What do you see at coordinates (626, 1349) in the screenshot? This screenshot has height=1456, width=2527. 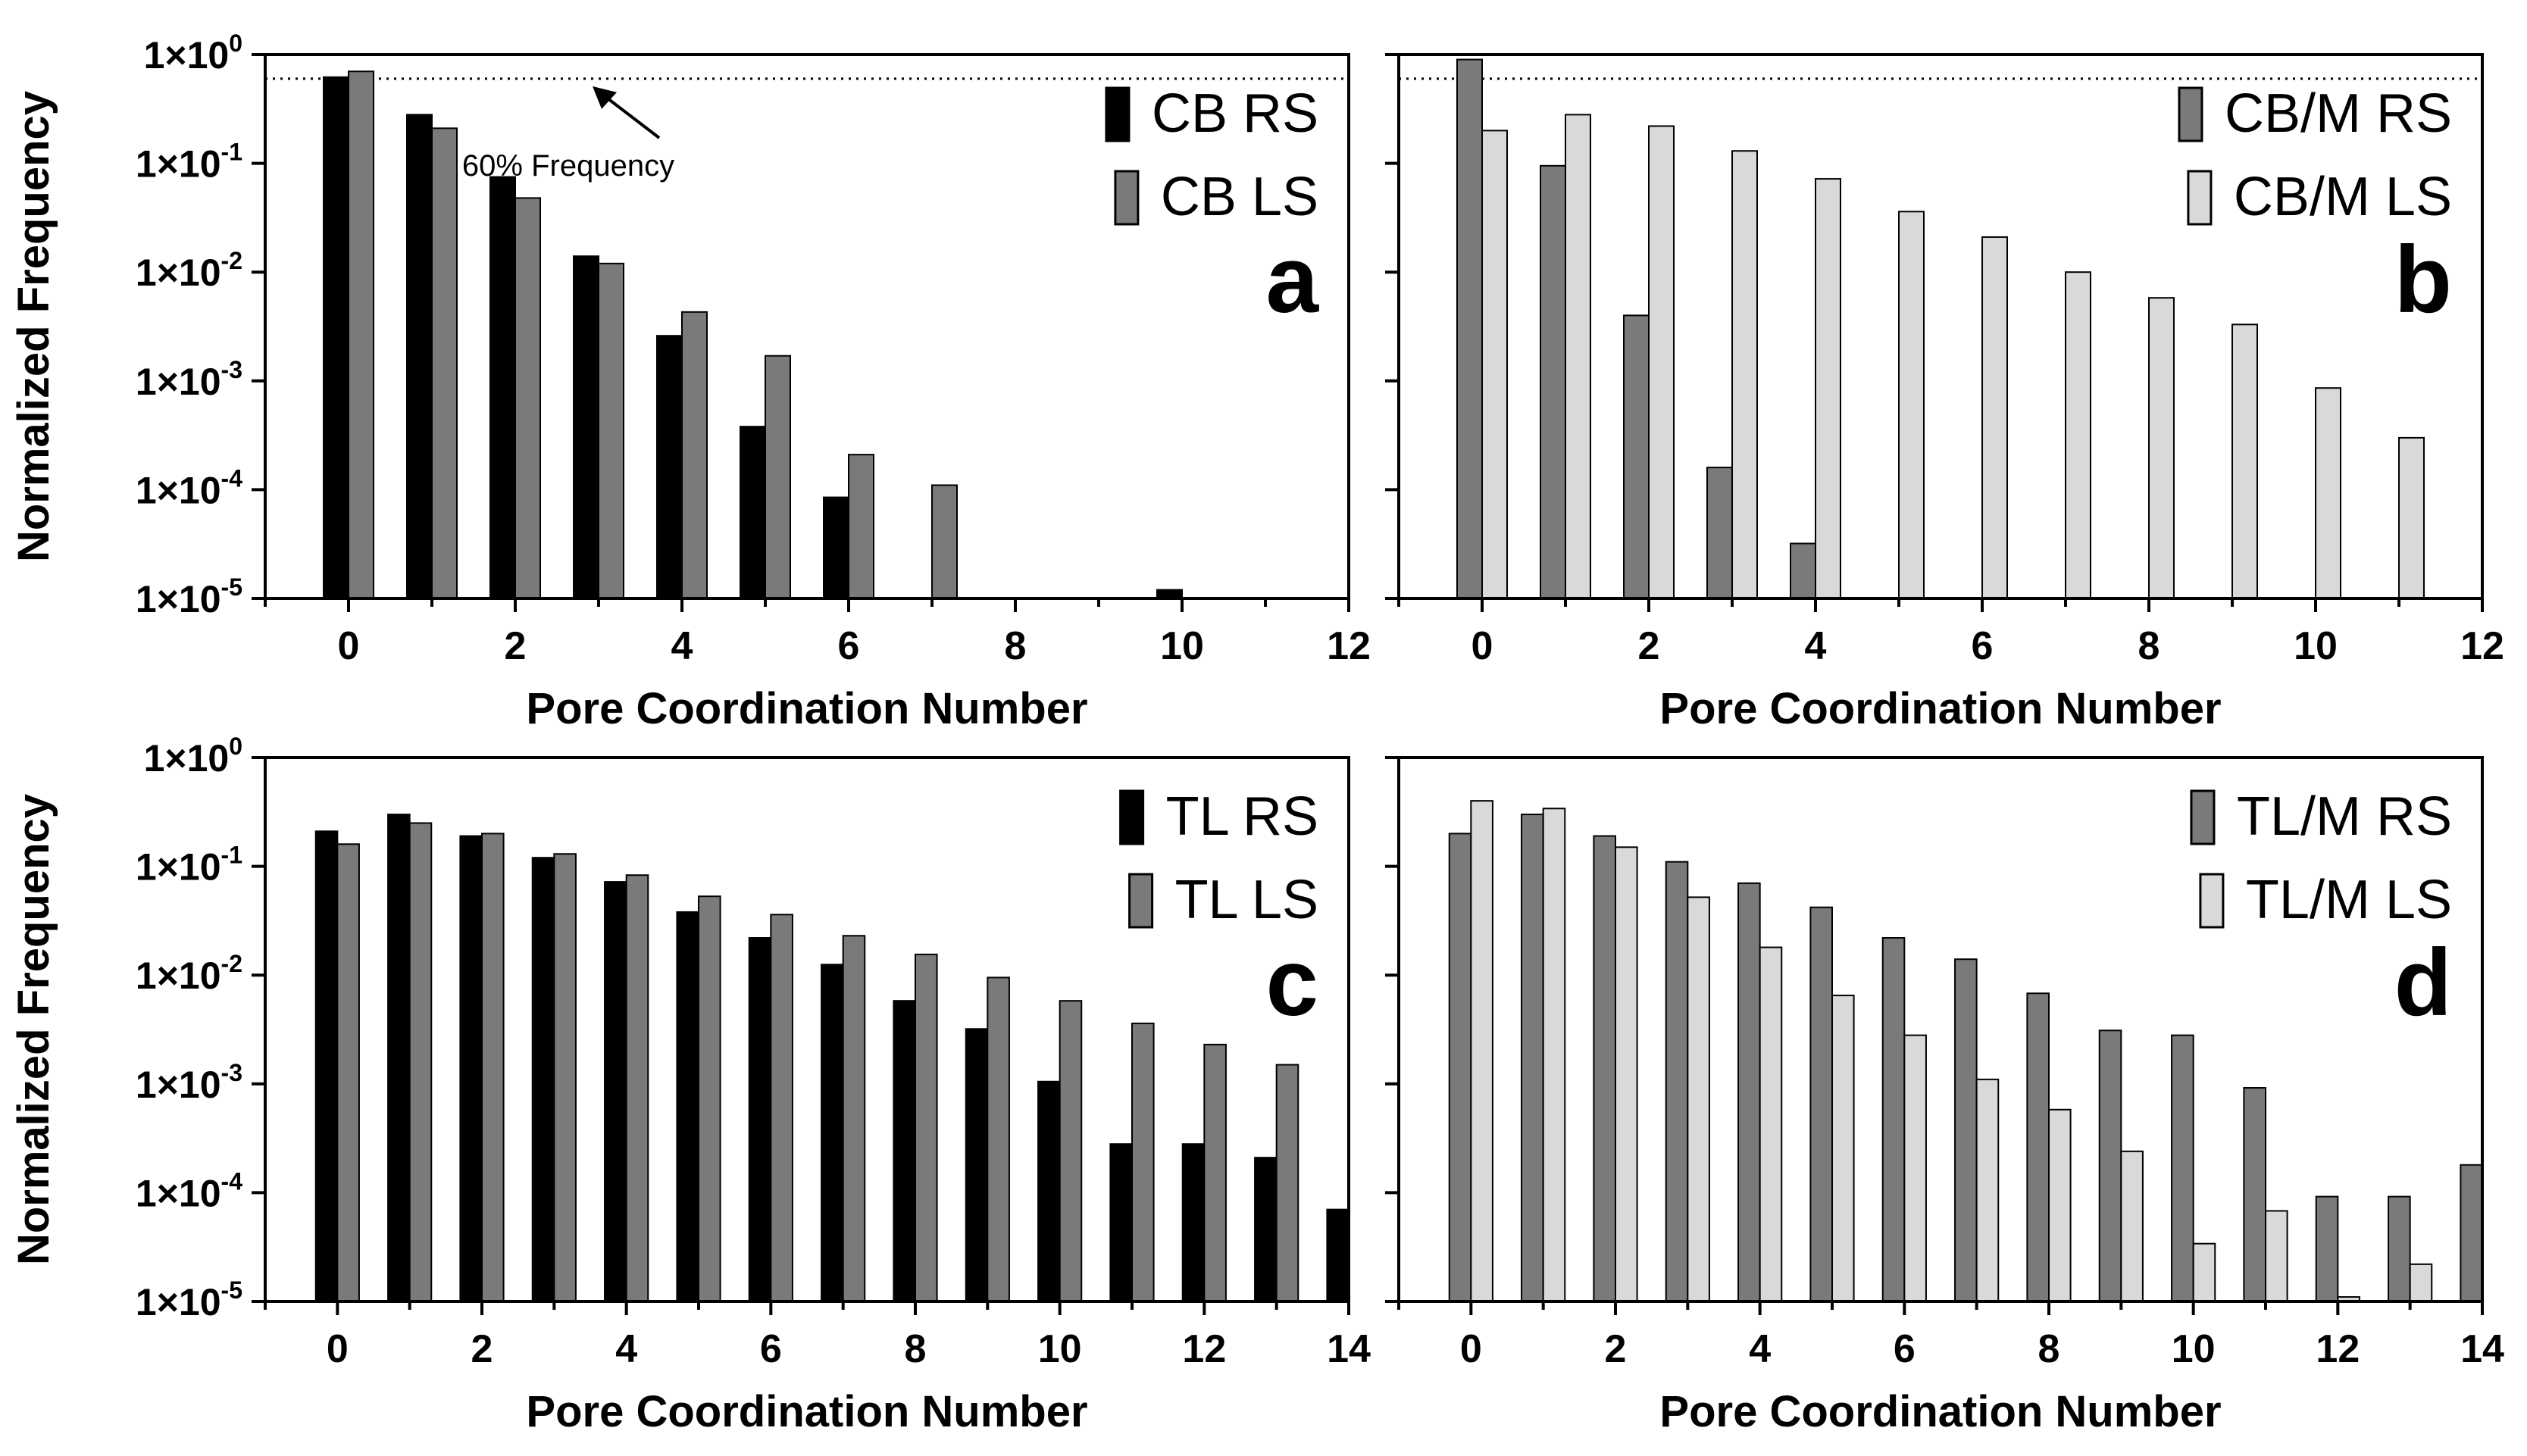 I see `x-tick-label: 4` at bounding box center [626, 1349].